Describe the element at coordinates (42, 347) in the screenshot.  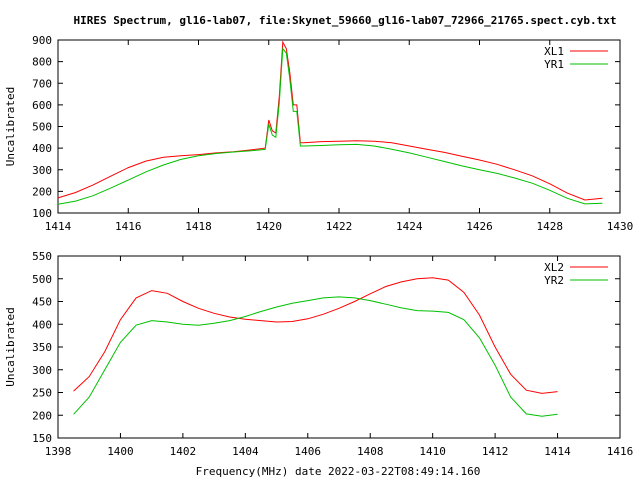
I see `y-tick-label: 350` at that location.